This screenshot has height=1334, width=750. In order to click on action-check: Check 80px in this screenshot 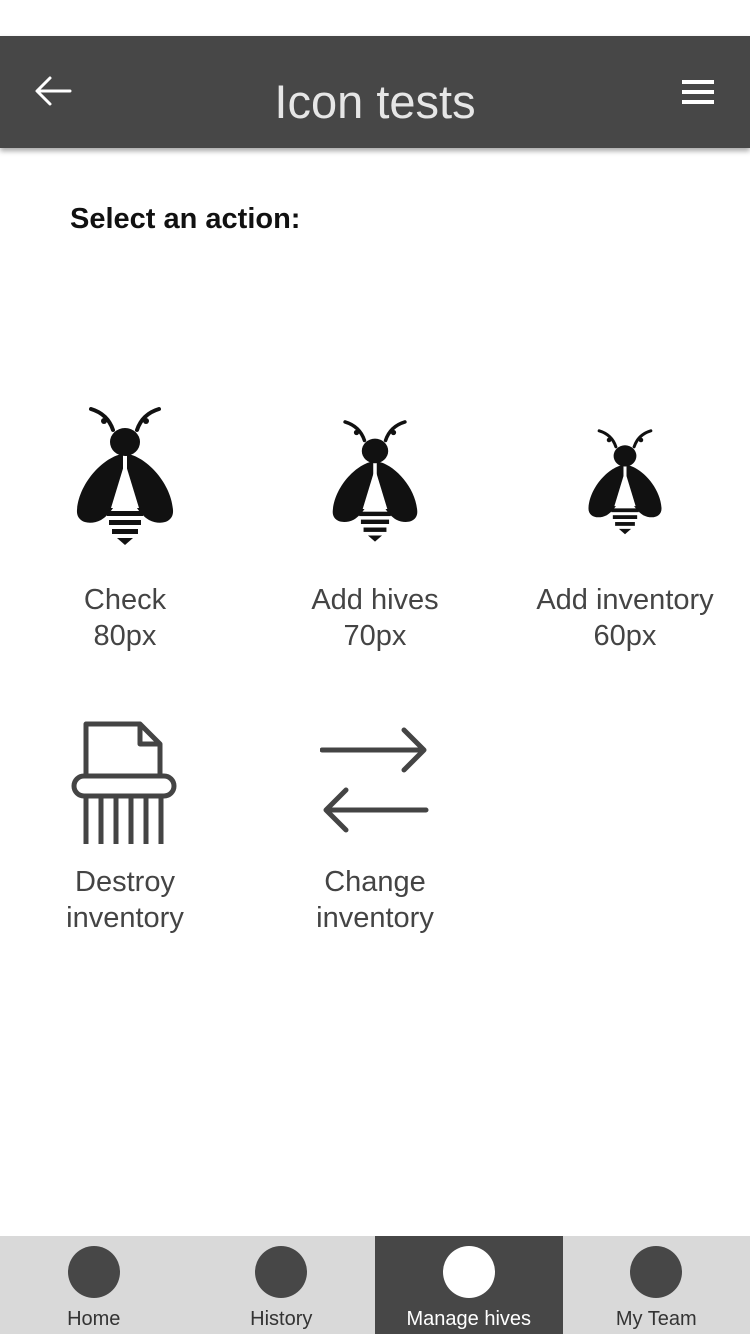, I will do `click(125, 530)`.